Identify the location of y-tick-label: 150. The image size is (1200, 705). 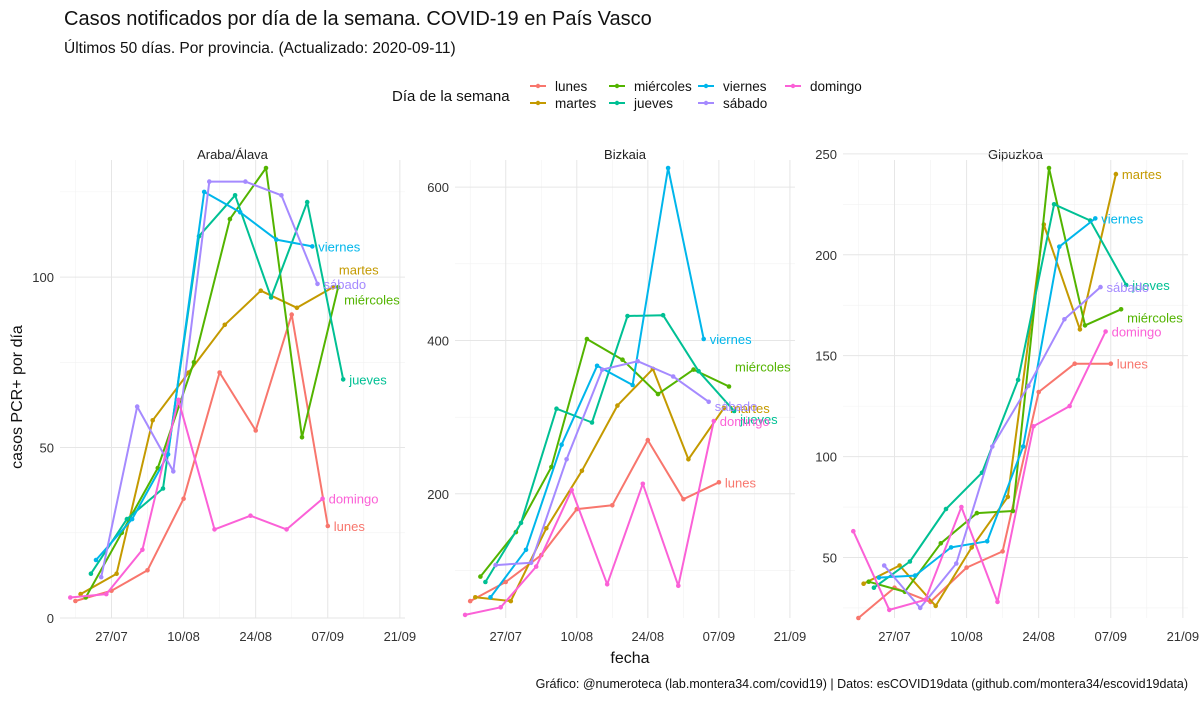
(826, 356).